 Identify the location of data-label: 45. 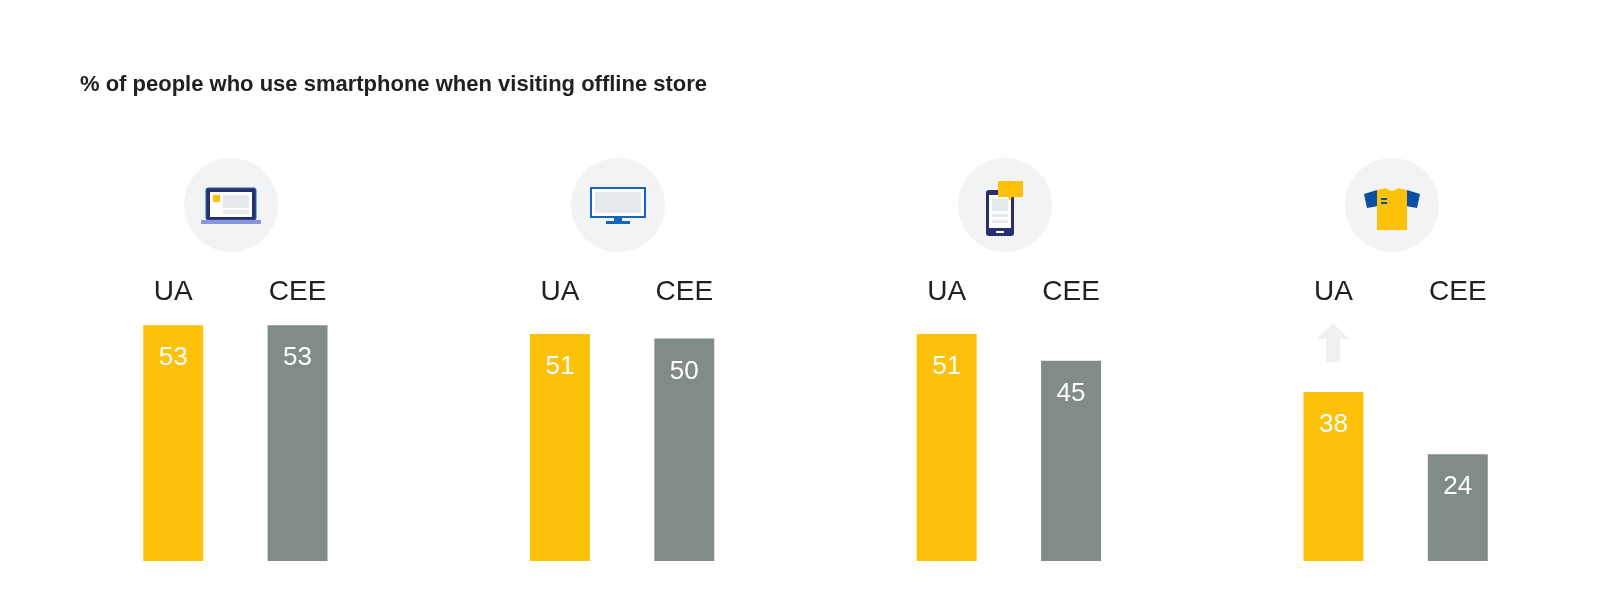
(1071, 391).